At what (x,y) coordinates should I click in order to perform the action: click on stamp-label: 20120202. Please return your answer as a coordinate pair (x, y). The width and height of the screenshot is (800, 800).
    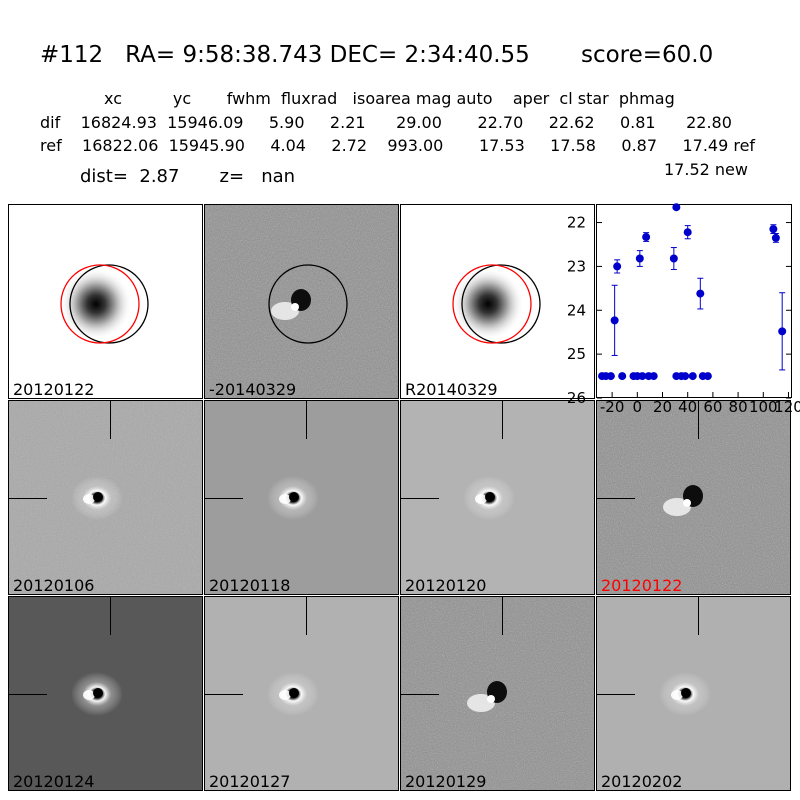
    Looking at the image, I should click on (642, 781).